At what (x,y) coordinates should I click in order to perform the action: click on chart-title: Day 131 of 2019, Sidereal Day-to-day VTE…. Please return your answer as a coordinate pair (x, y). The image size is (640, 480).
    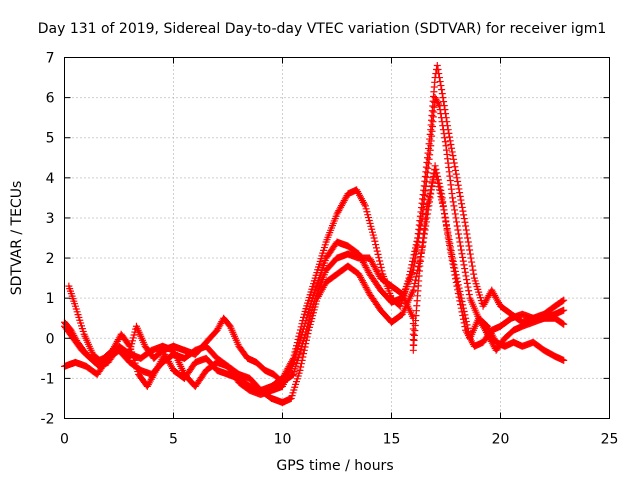
    Looking at the image, I should click on (322, 29).